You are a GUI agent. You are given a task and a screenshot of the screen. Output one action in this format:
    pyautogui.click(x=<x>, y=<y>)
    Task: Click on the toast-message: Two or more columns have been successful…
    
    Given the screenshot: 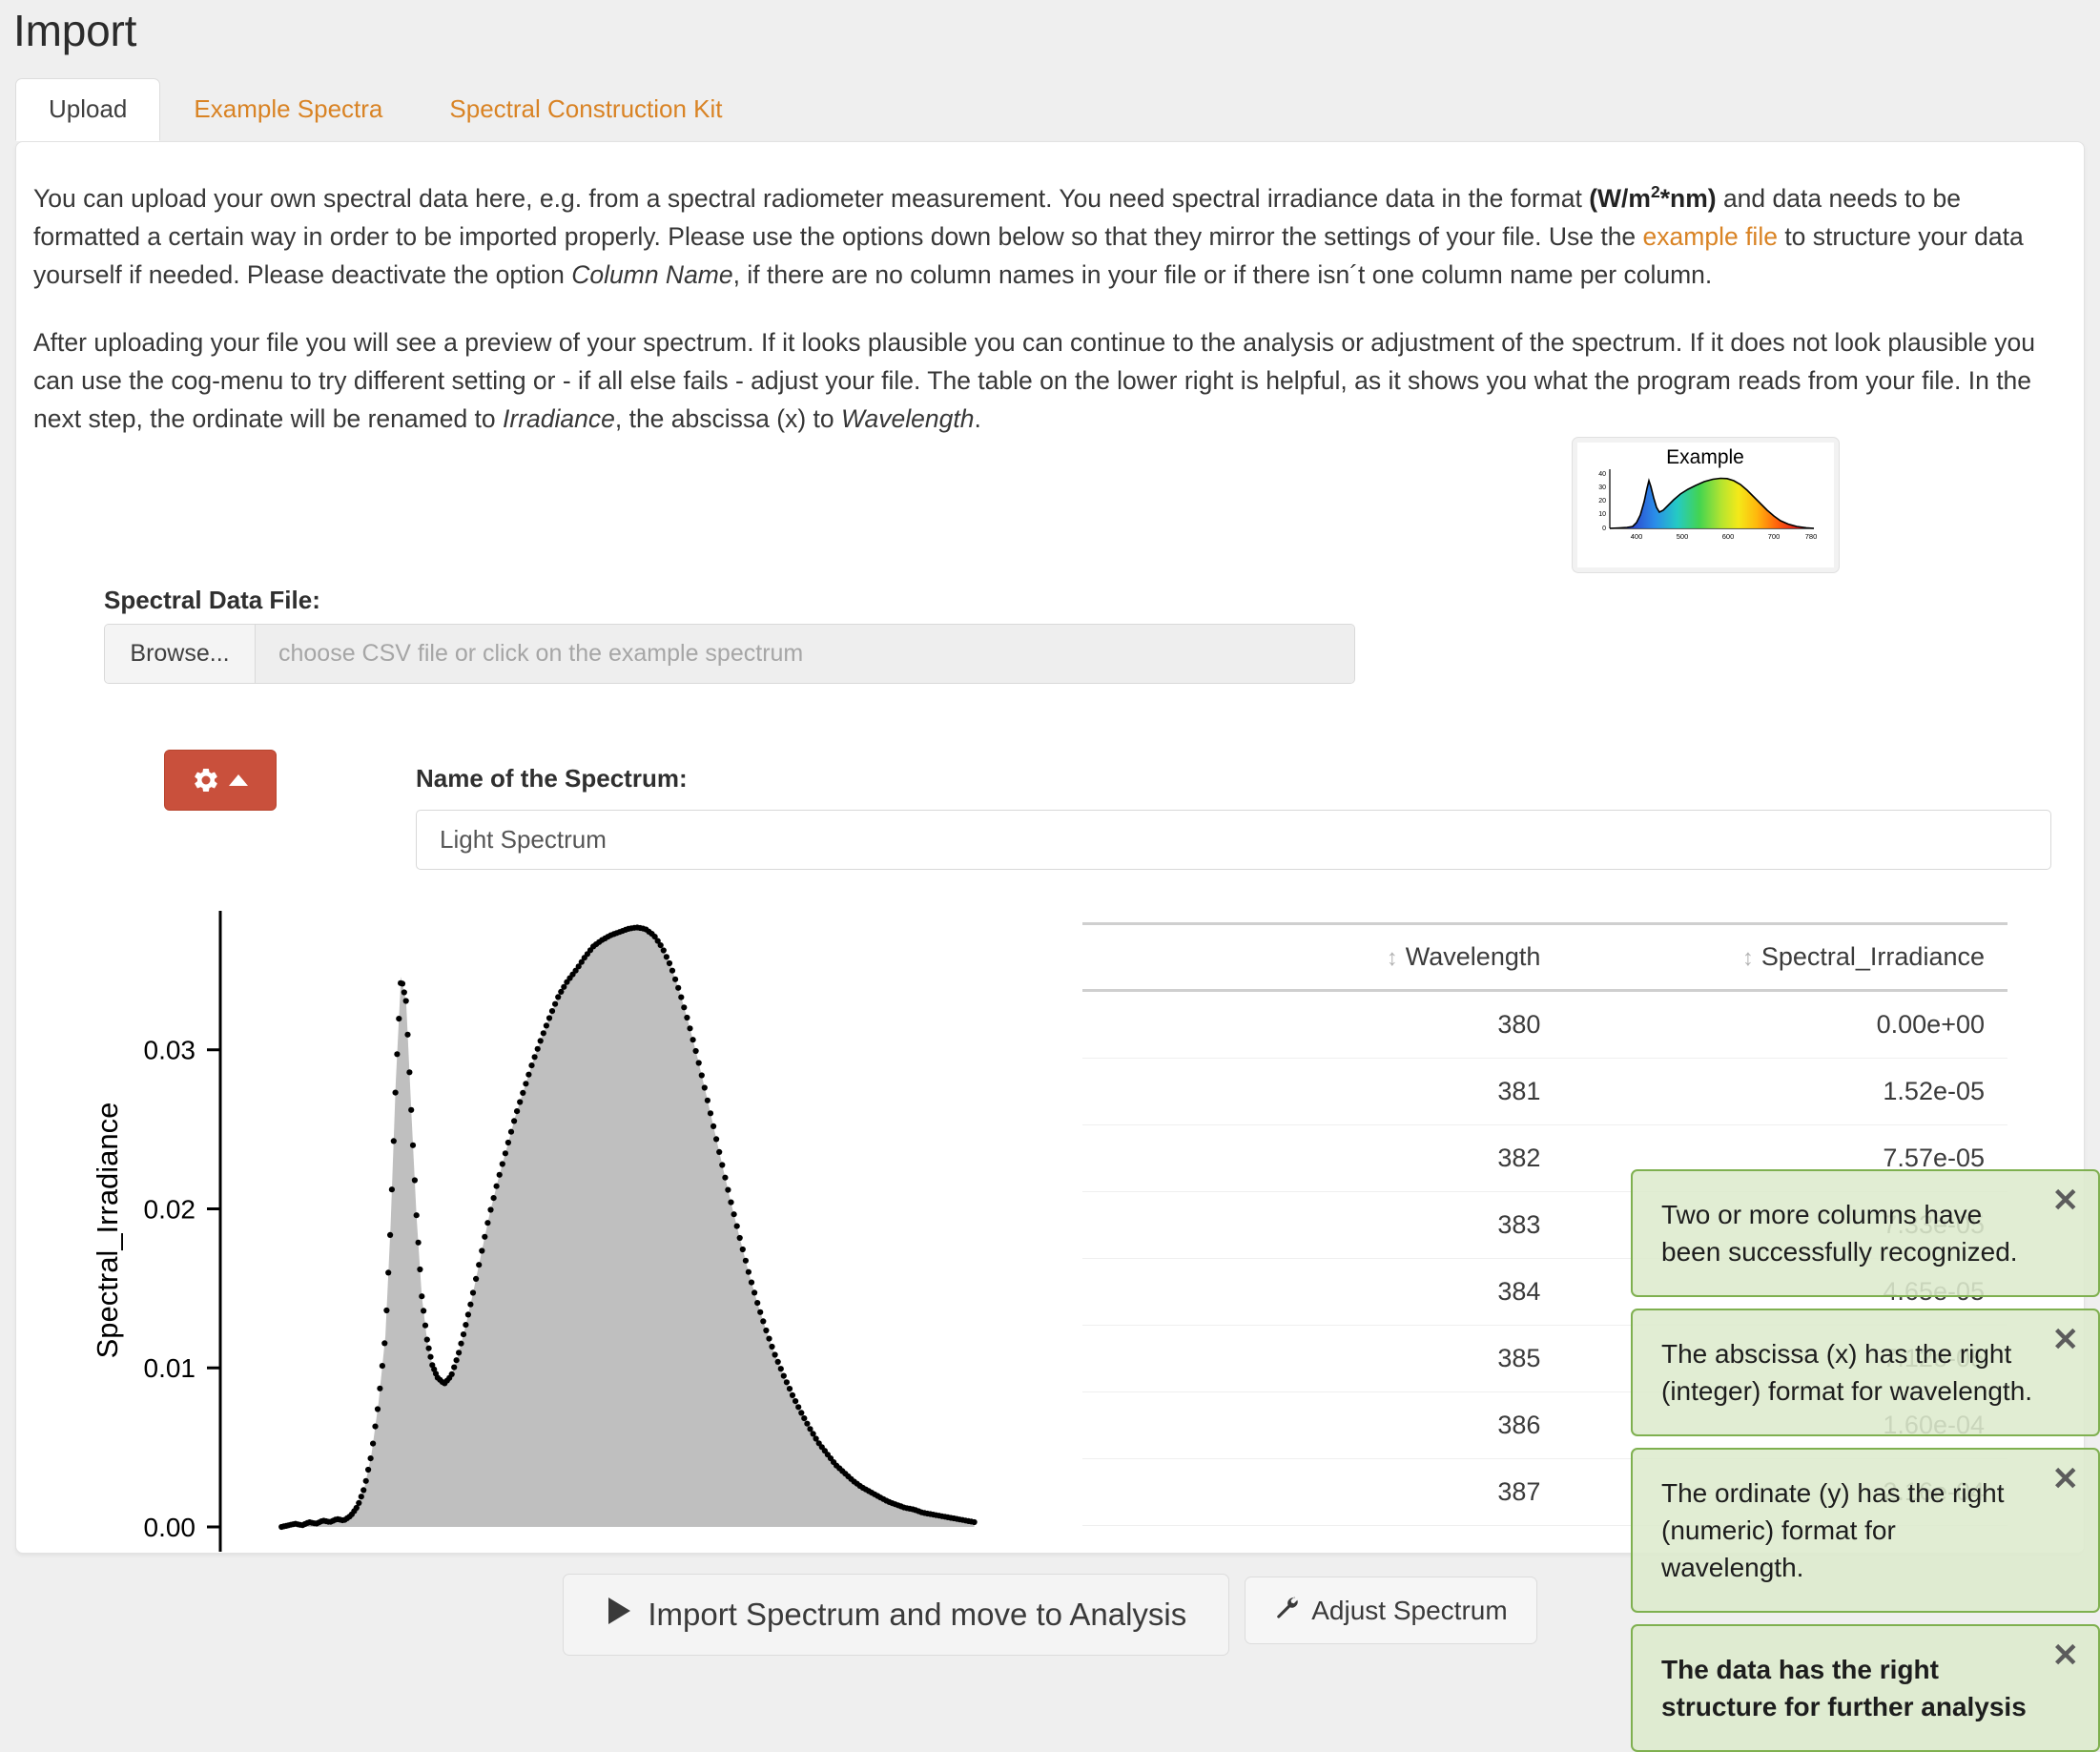 What is the action you would take?
    pyautogui.click(x=1839, y=1234)
    